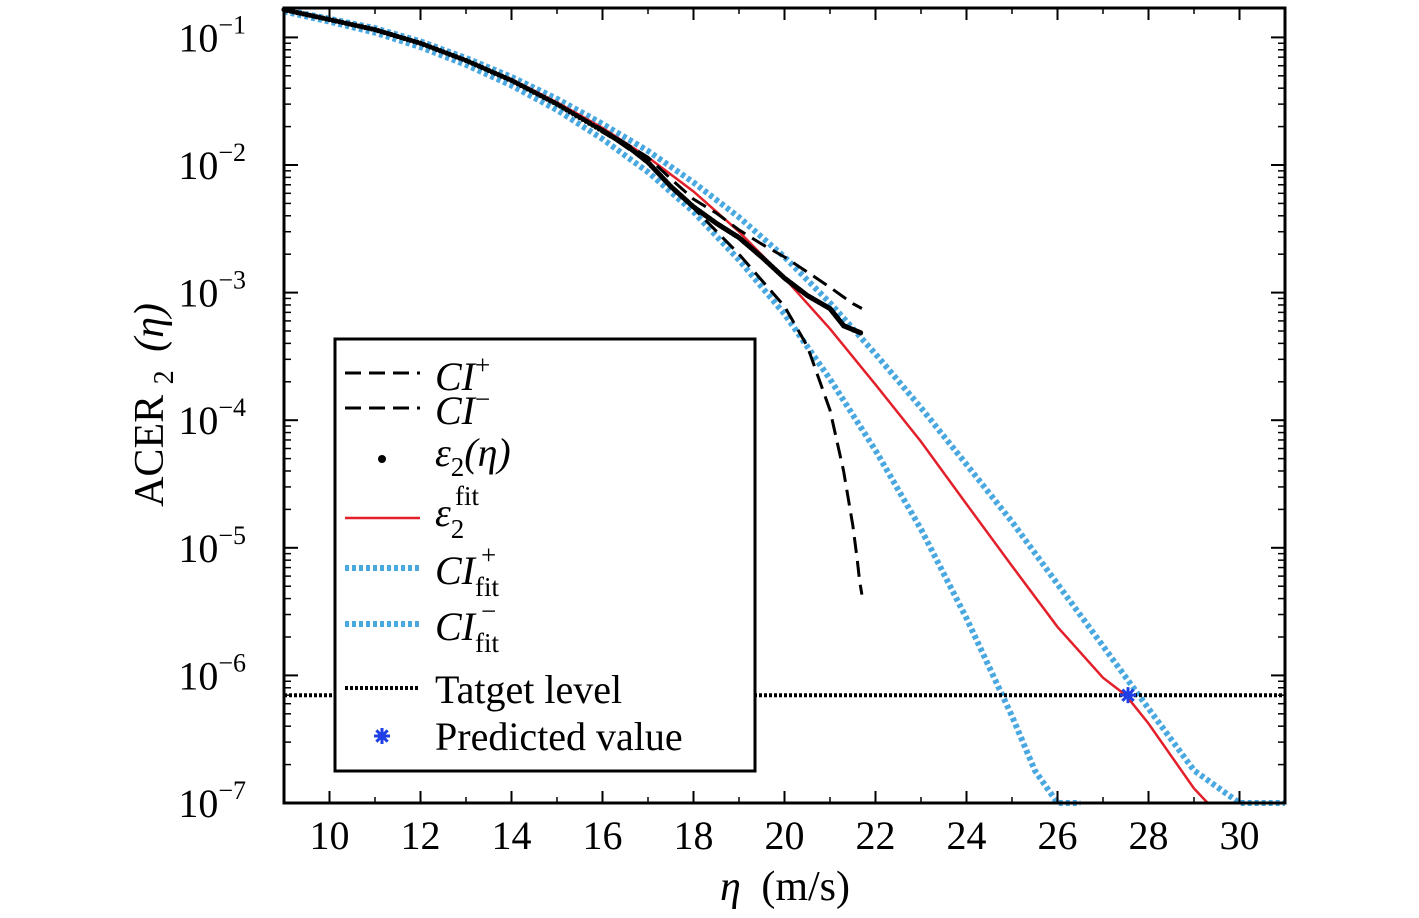 The image size is (1419, 918). I want to click on legend-box, so click(545, 555).